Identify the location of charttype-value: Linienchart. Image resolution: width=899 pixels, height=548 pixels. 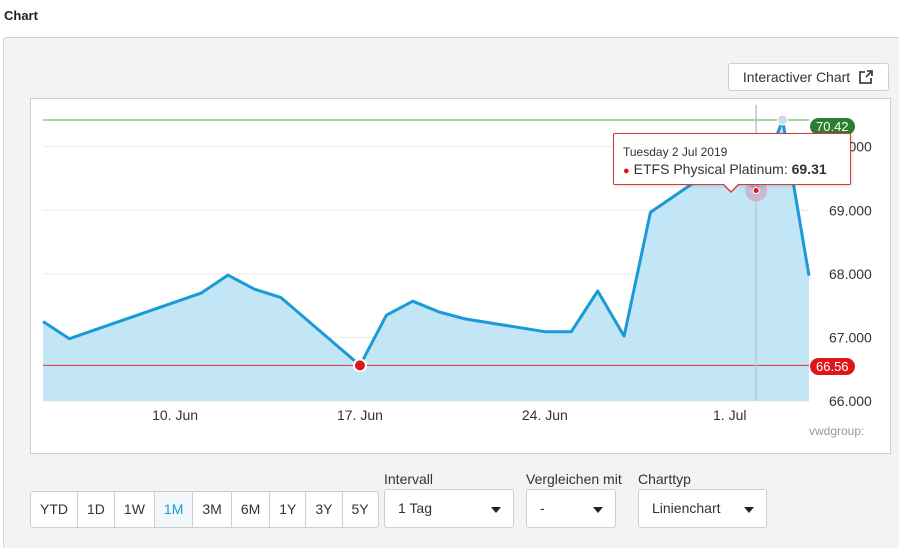
(686, 508).